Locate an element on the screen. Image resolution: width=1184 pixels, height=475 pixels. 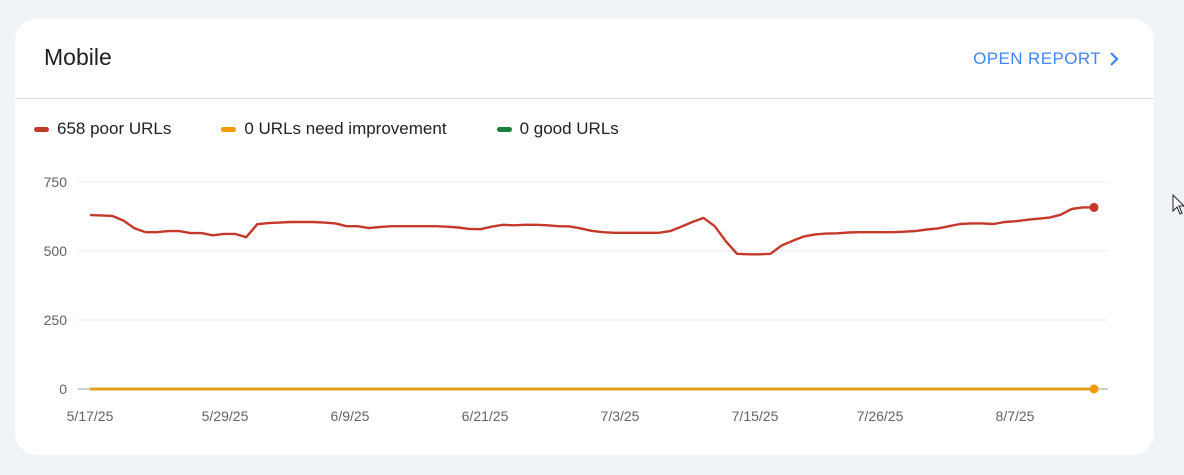
y-tick-label: 0 is located at coordinates (63, 389).